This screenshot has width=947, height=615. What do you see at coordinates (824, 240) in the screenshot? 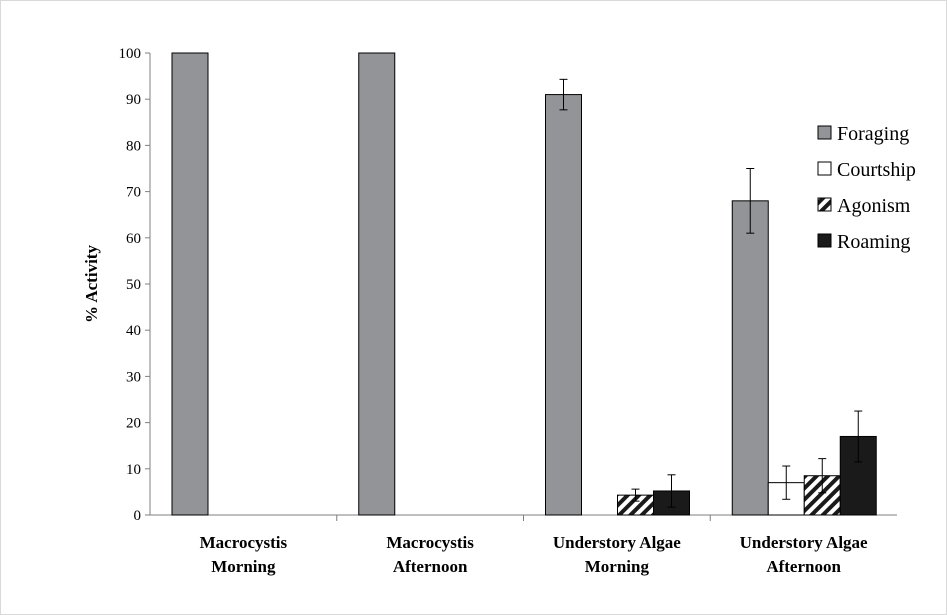
I see `legend-swatch-roaming` at bounding box center [824, 240].